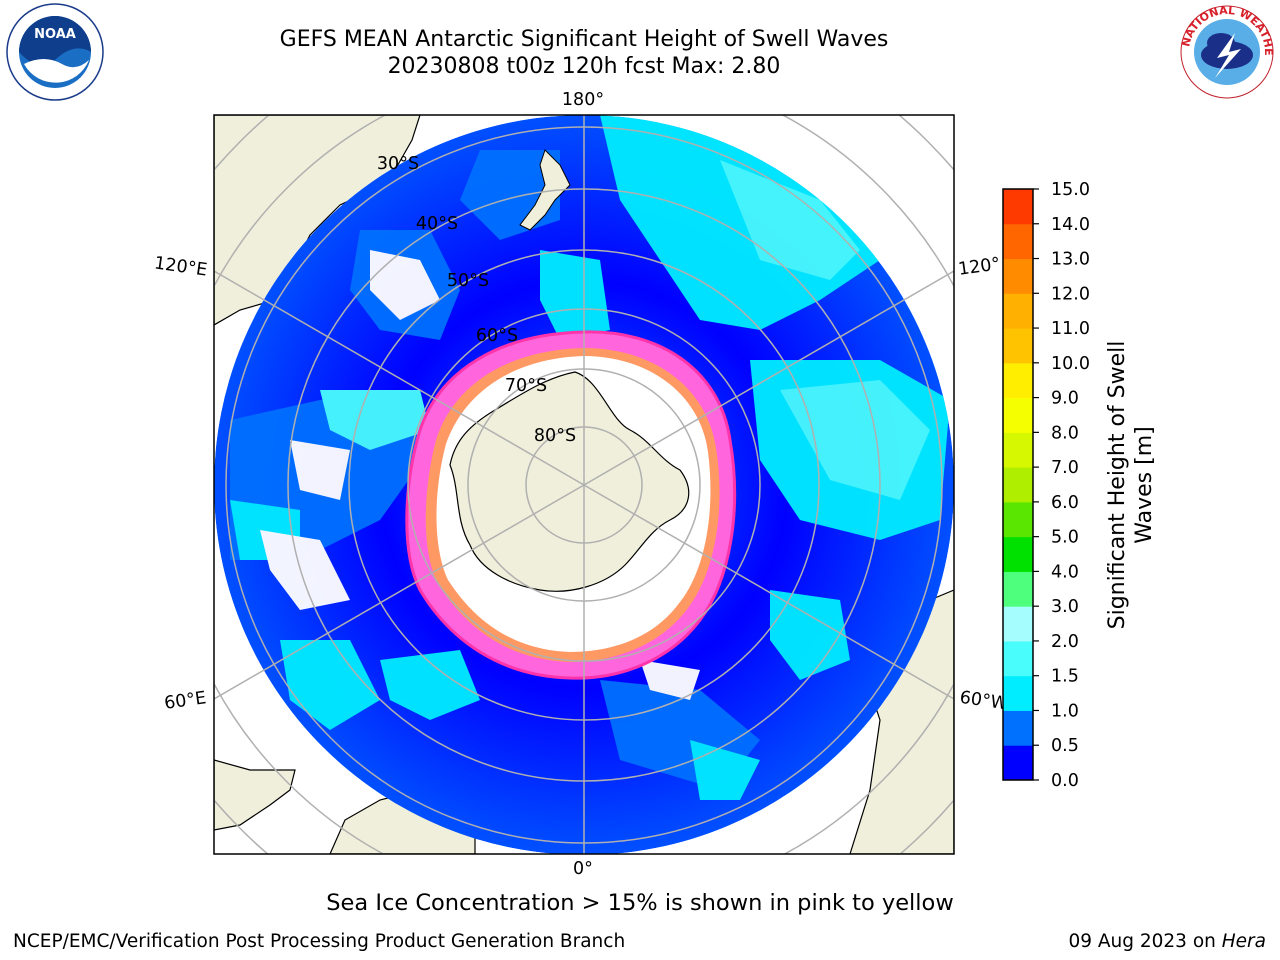 The image size is (1280, 960). Describe the element at coordinates (584, 66) in the screenshot. I see `chart-subtitle: 20230808 t00z 120h fcst Max: 2.80` at that location.